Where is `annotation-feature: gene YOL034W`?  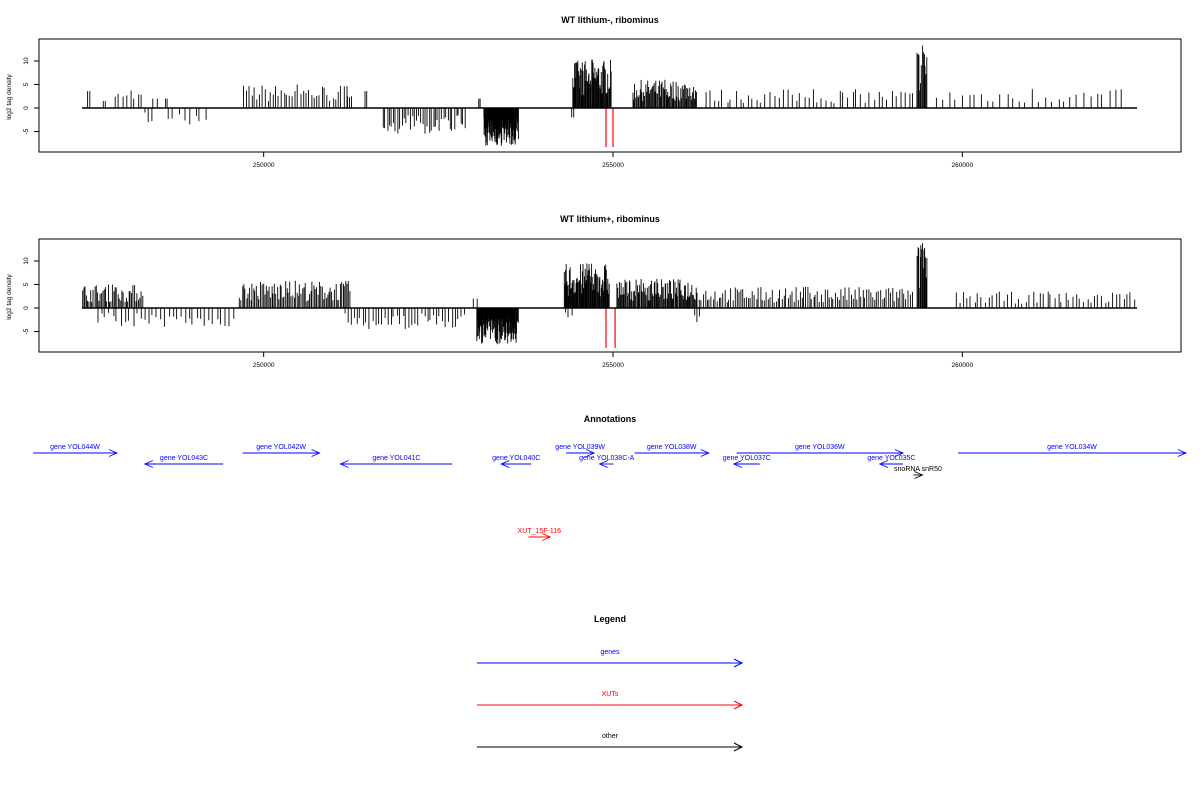
annotation-feature: gene YOL034W is located at coordinates (1073, 450).